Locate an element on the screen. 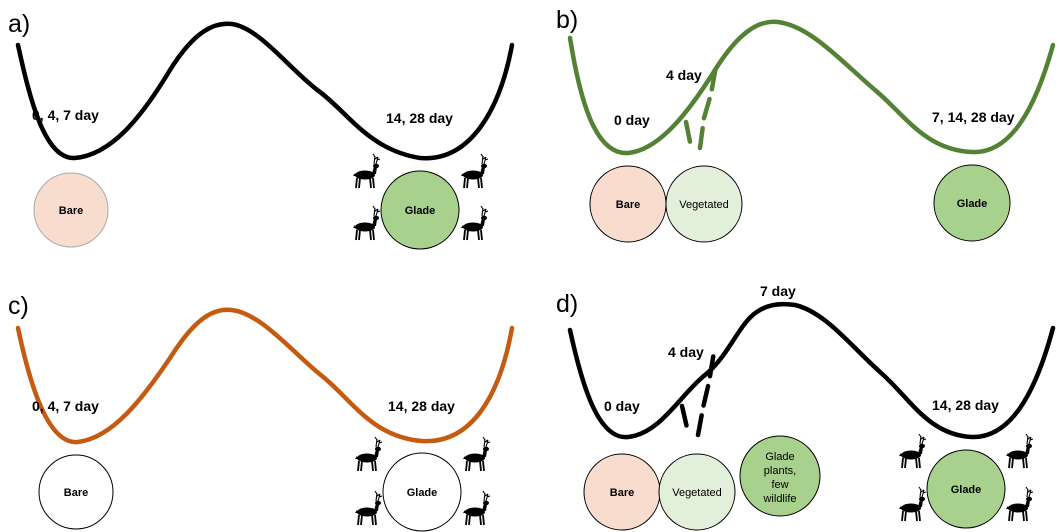 The height and width of the screenshot is (532, 1059). panel-c-landscape-curve is located at coordinates (265, 376).